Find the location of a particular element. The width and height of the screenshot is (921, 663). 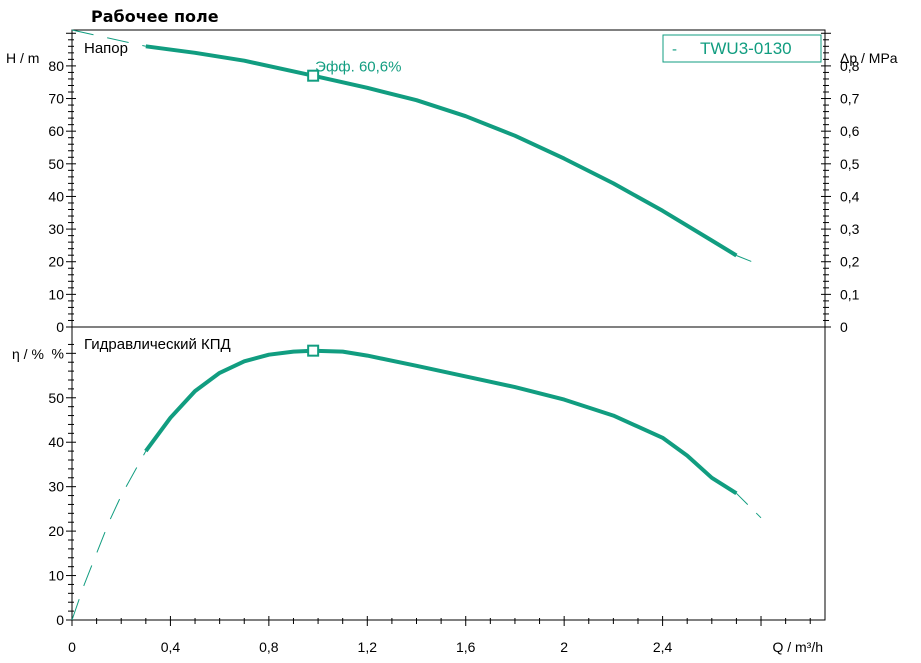

head-y2-tick-label: 0,1 is located at coordinates (850, 294).